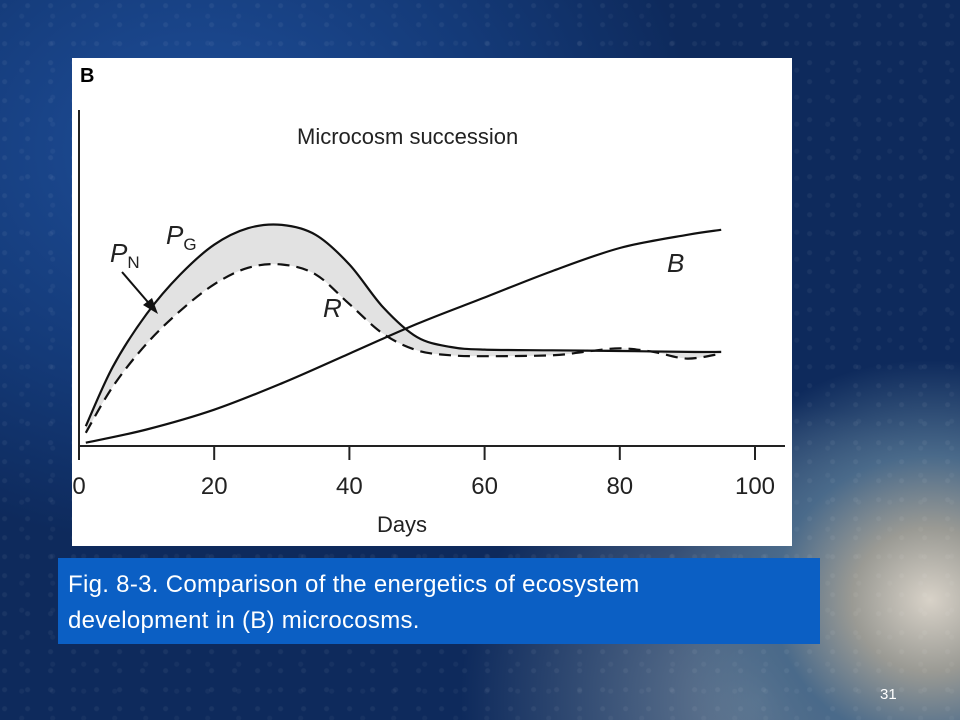 The width and height of the screenshot is (960, 720). What do you see at coordinates (619, 486) in the screenshot?
I see `x-tick-label-80: 80` at bounding box center [619, 486].